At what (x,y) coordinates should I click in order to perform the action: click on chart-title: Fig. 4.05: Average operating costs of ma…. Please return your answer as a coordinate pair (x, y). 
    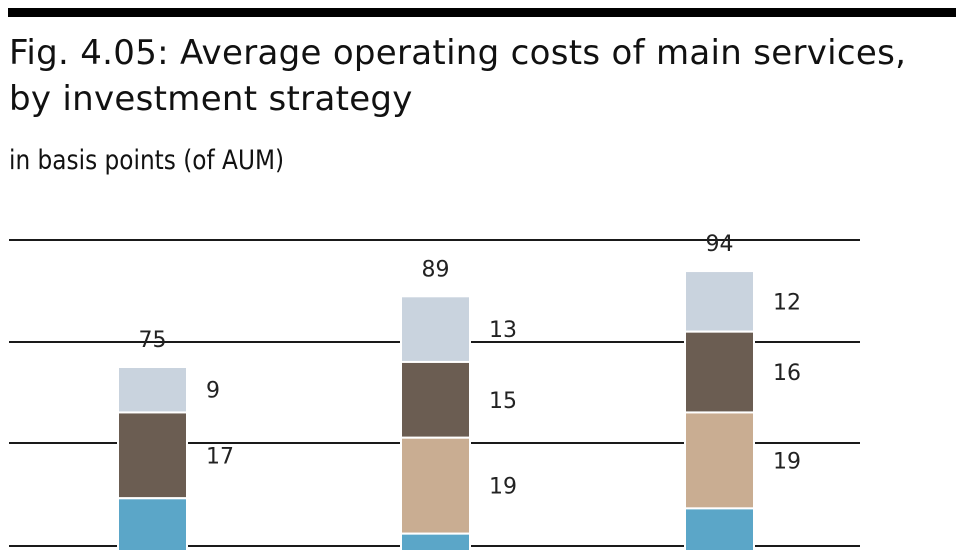
    Looking at the image, I should click on (458, 76).